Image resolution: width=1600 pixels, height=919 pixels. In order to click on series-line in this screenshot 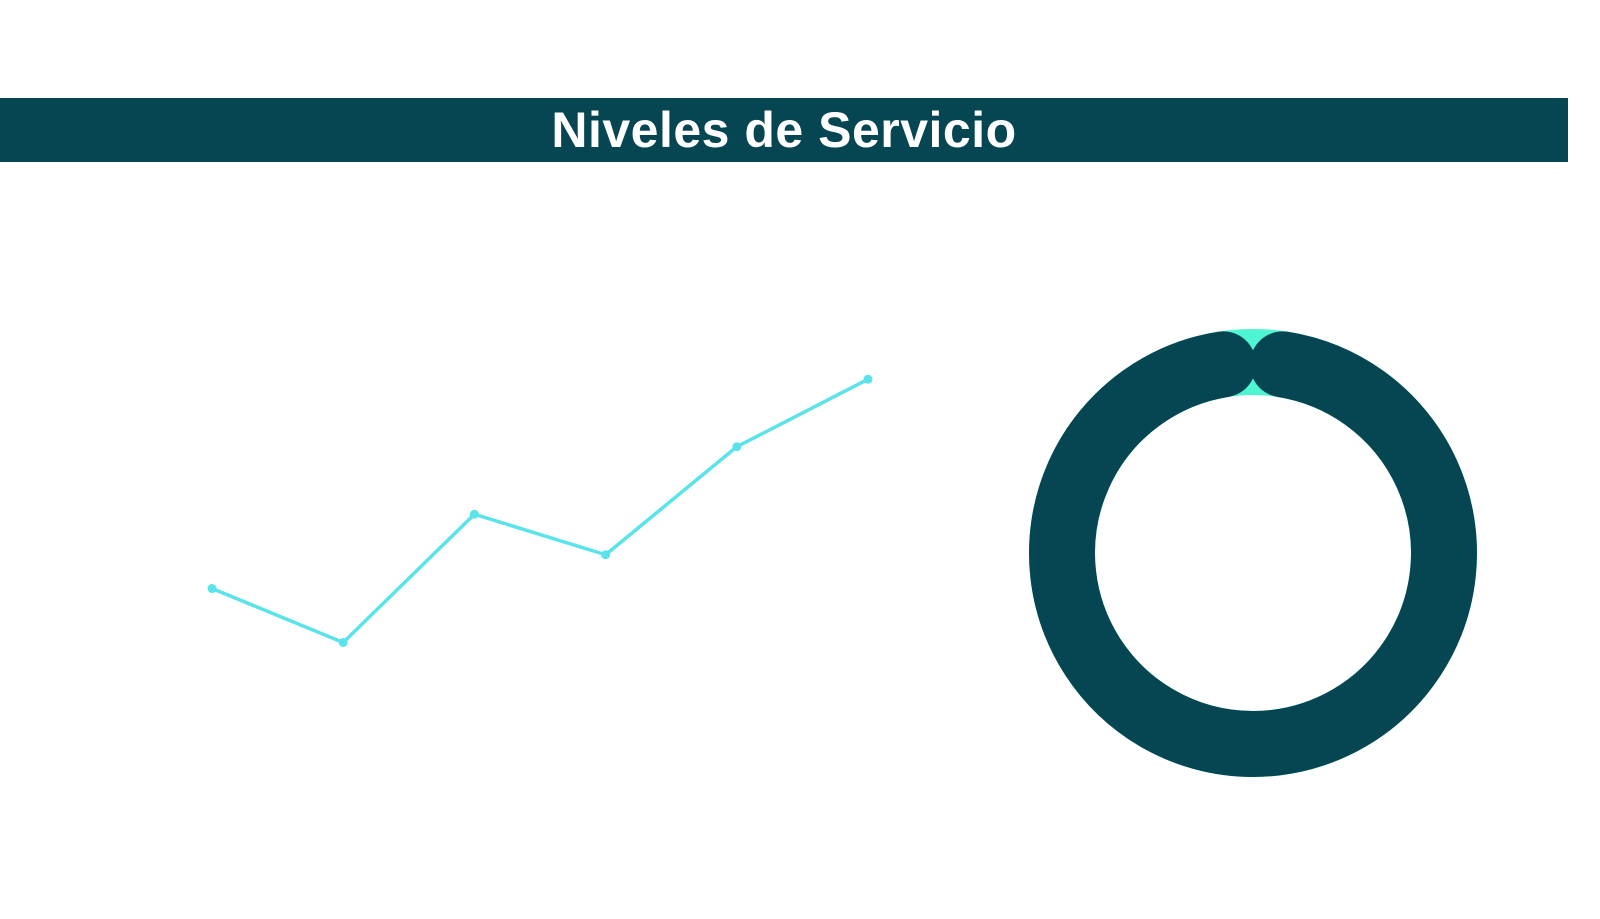, I will do `click(540, 511)`.